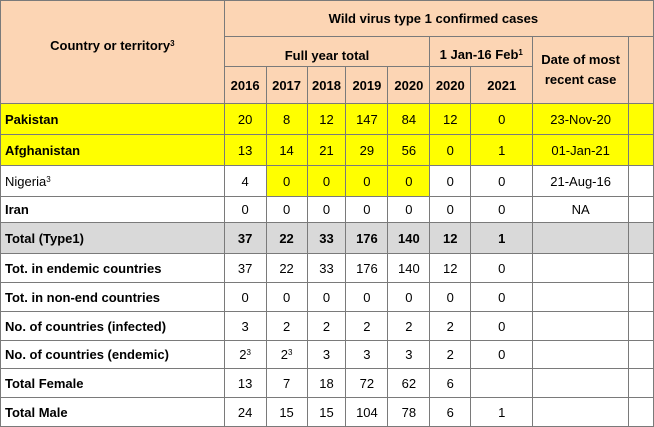 This screenshot has height=427, width=654. I want to click on cell: 23, so click(286, 354).